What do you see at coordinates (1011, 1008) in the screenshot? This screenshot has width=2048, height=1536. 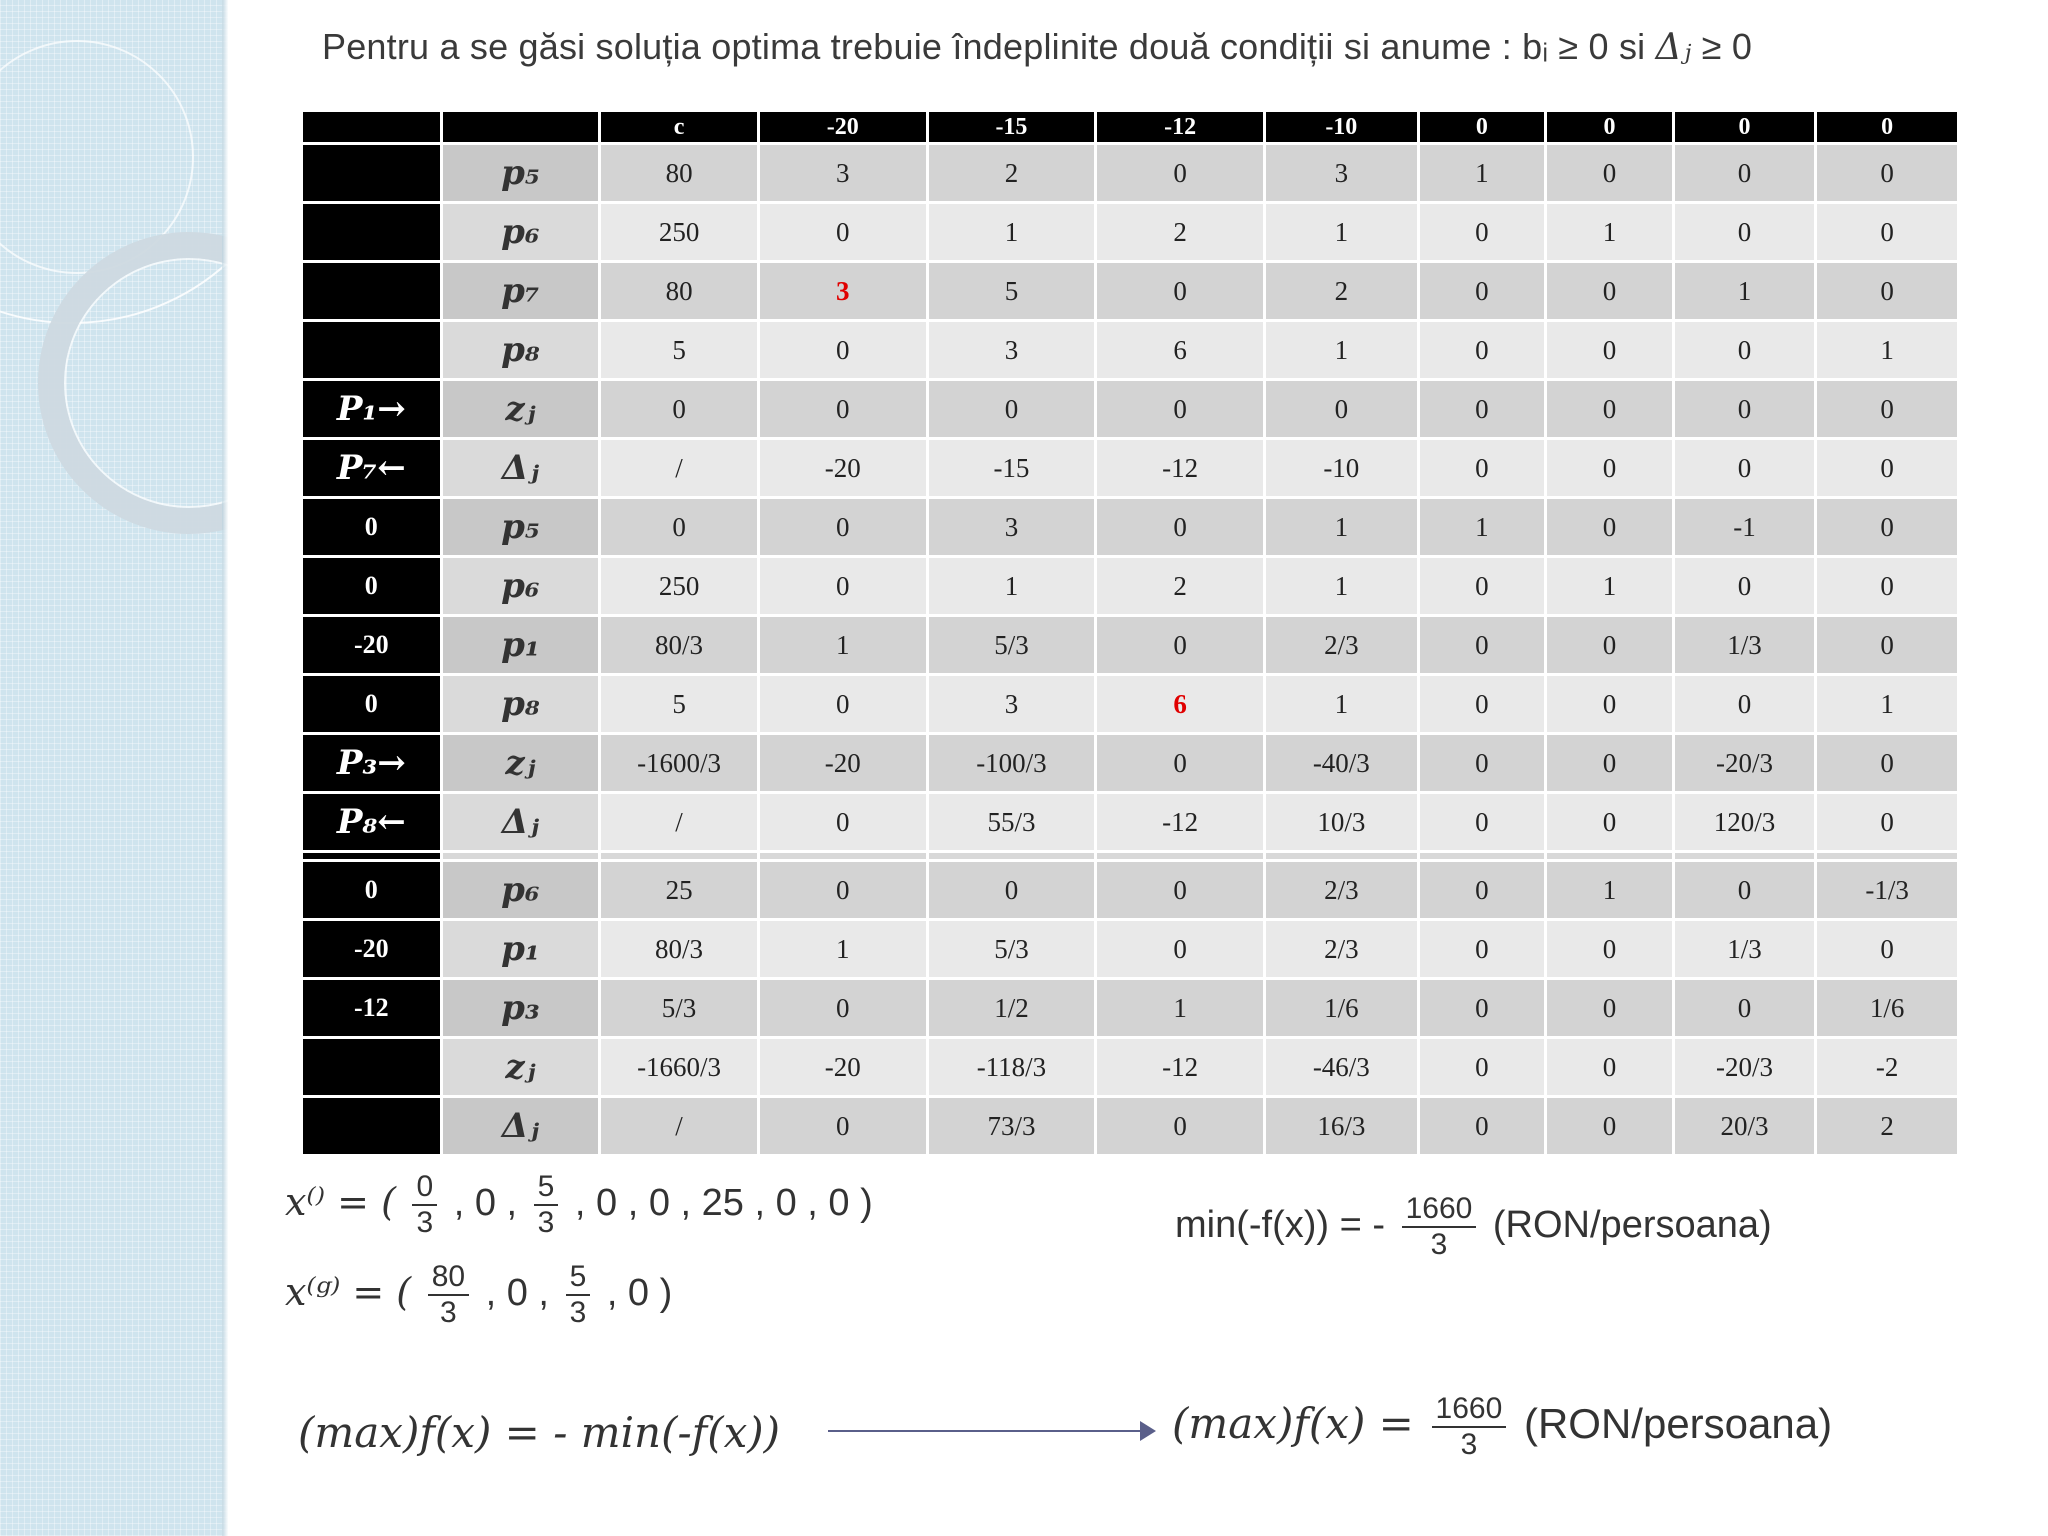 I see `table-cell: 1/2` at bounding box center [1011, 1008].